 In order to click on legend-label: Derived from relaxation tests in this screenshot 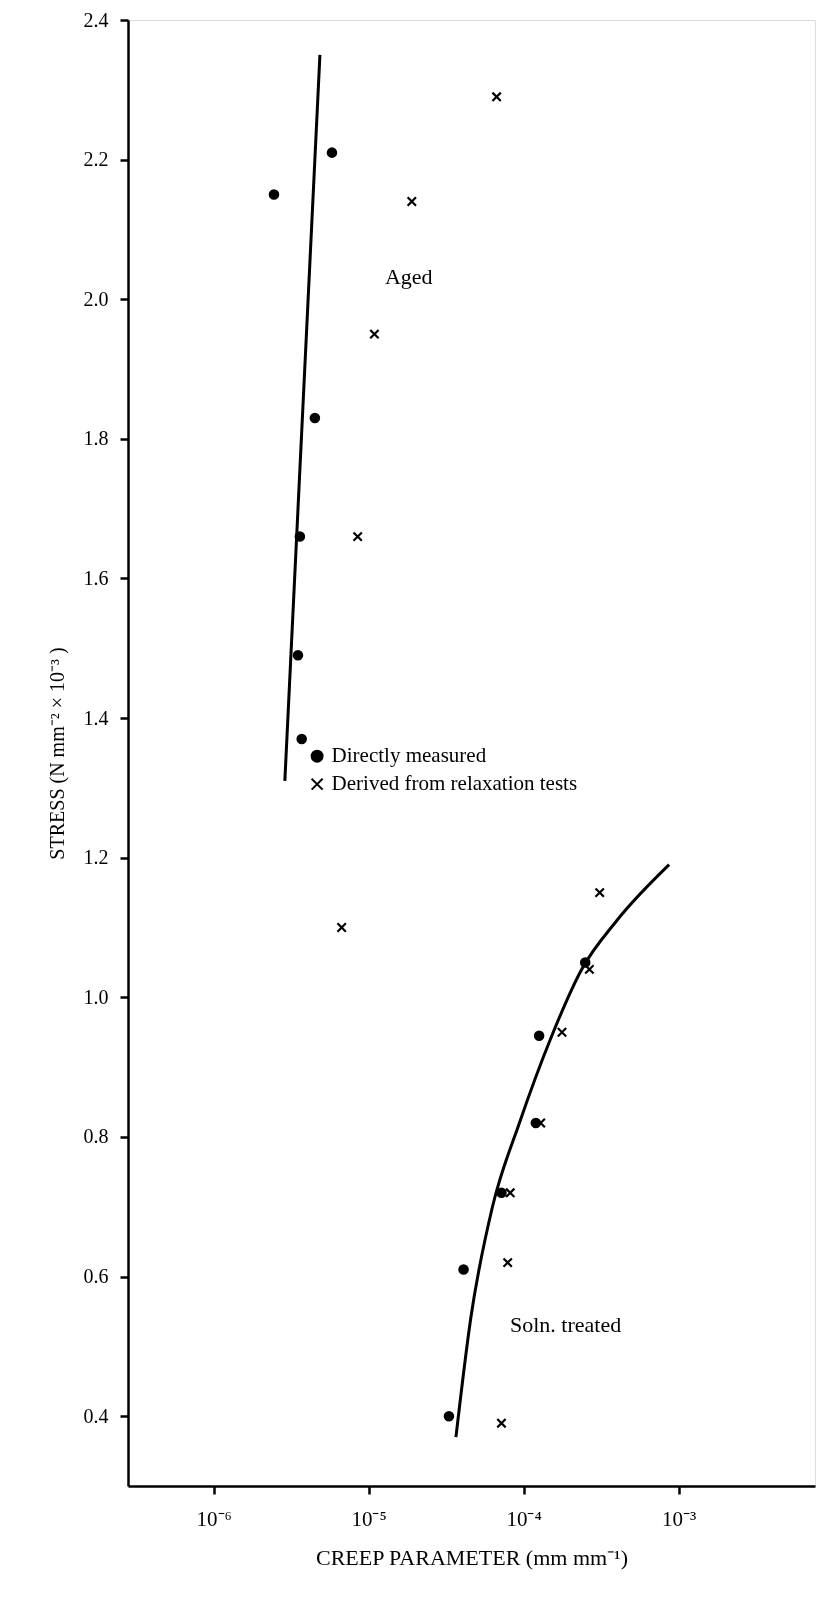, I will do `click(454, 783)`.